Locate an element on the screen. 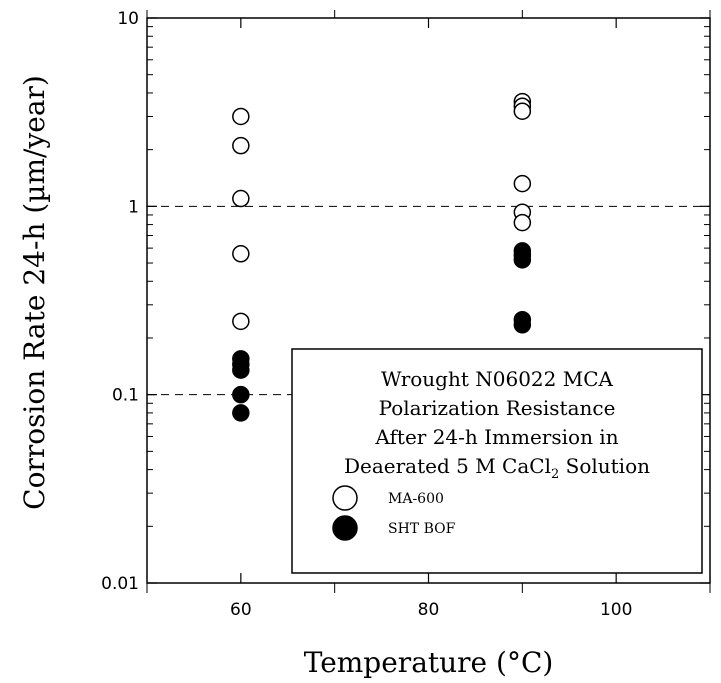 Image resolution: width=721 pixels, height=683 pixels. y-tick-label: 0.01 is located at coordinates (120, 584).